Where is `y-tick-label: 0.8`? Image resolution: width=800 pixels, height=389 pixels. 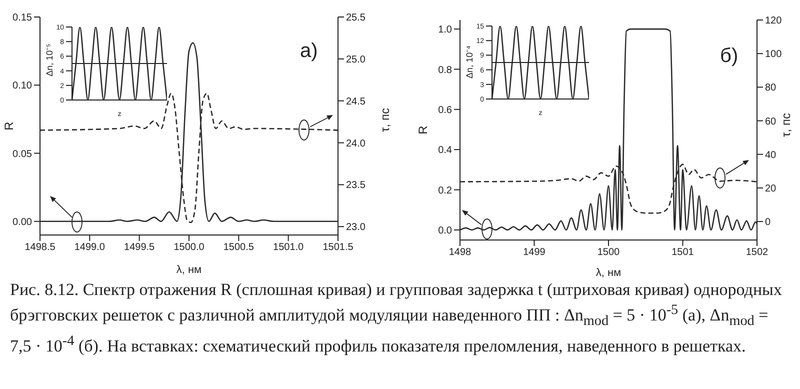
y-tick-label: 0.8 is located at coordinates (445, 70).